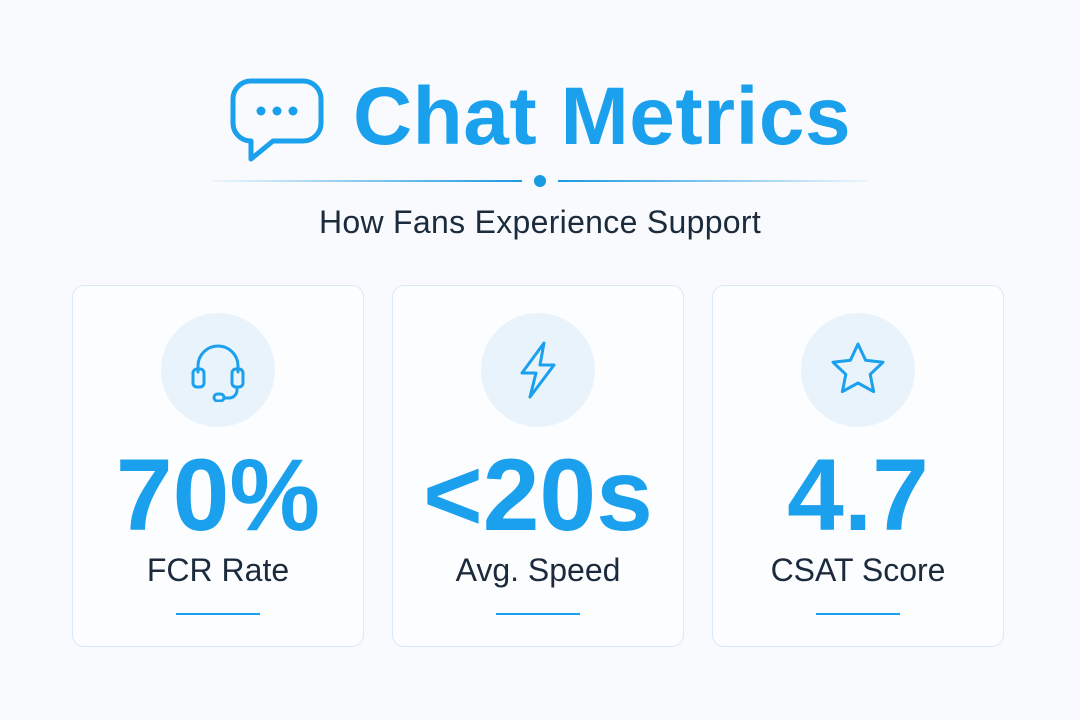 The height and width of the screenshot is (720, 1080). I want to click on metric-label: FCR Rate, so click(218, 570).